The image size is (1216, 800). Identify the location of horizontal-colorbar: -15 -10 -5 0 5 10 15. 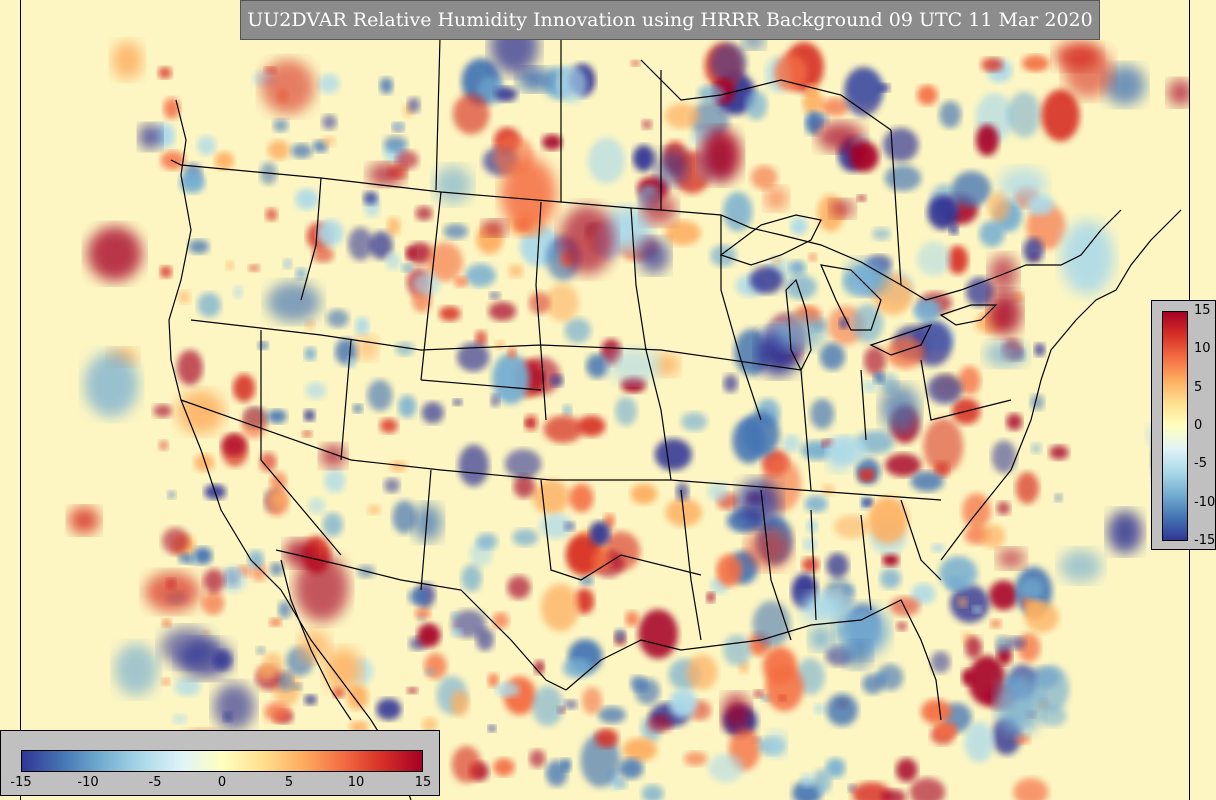
(220, 763).